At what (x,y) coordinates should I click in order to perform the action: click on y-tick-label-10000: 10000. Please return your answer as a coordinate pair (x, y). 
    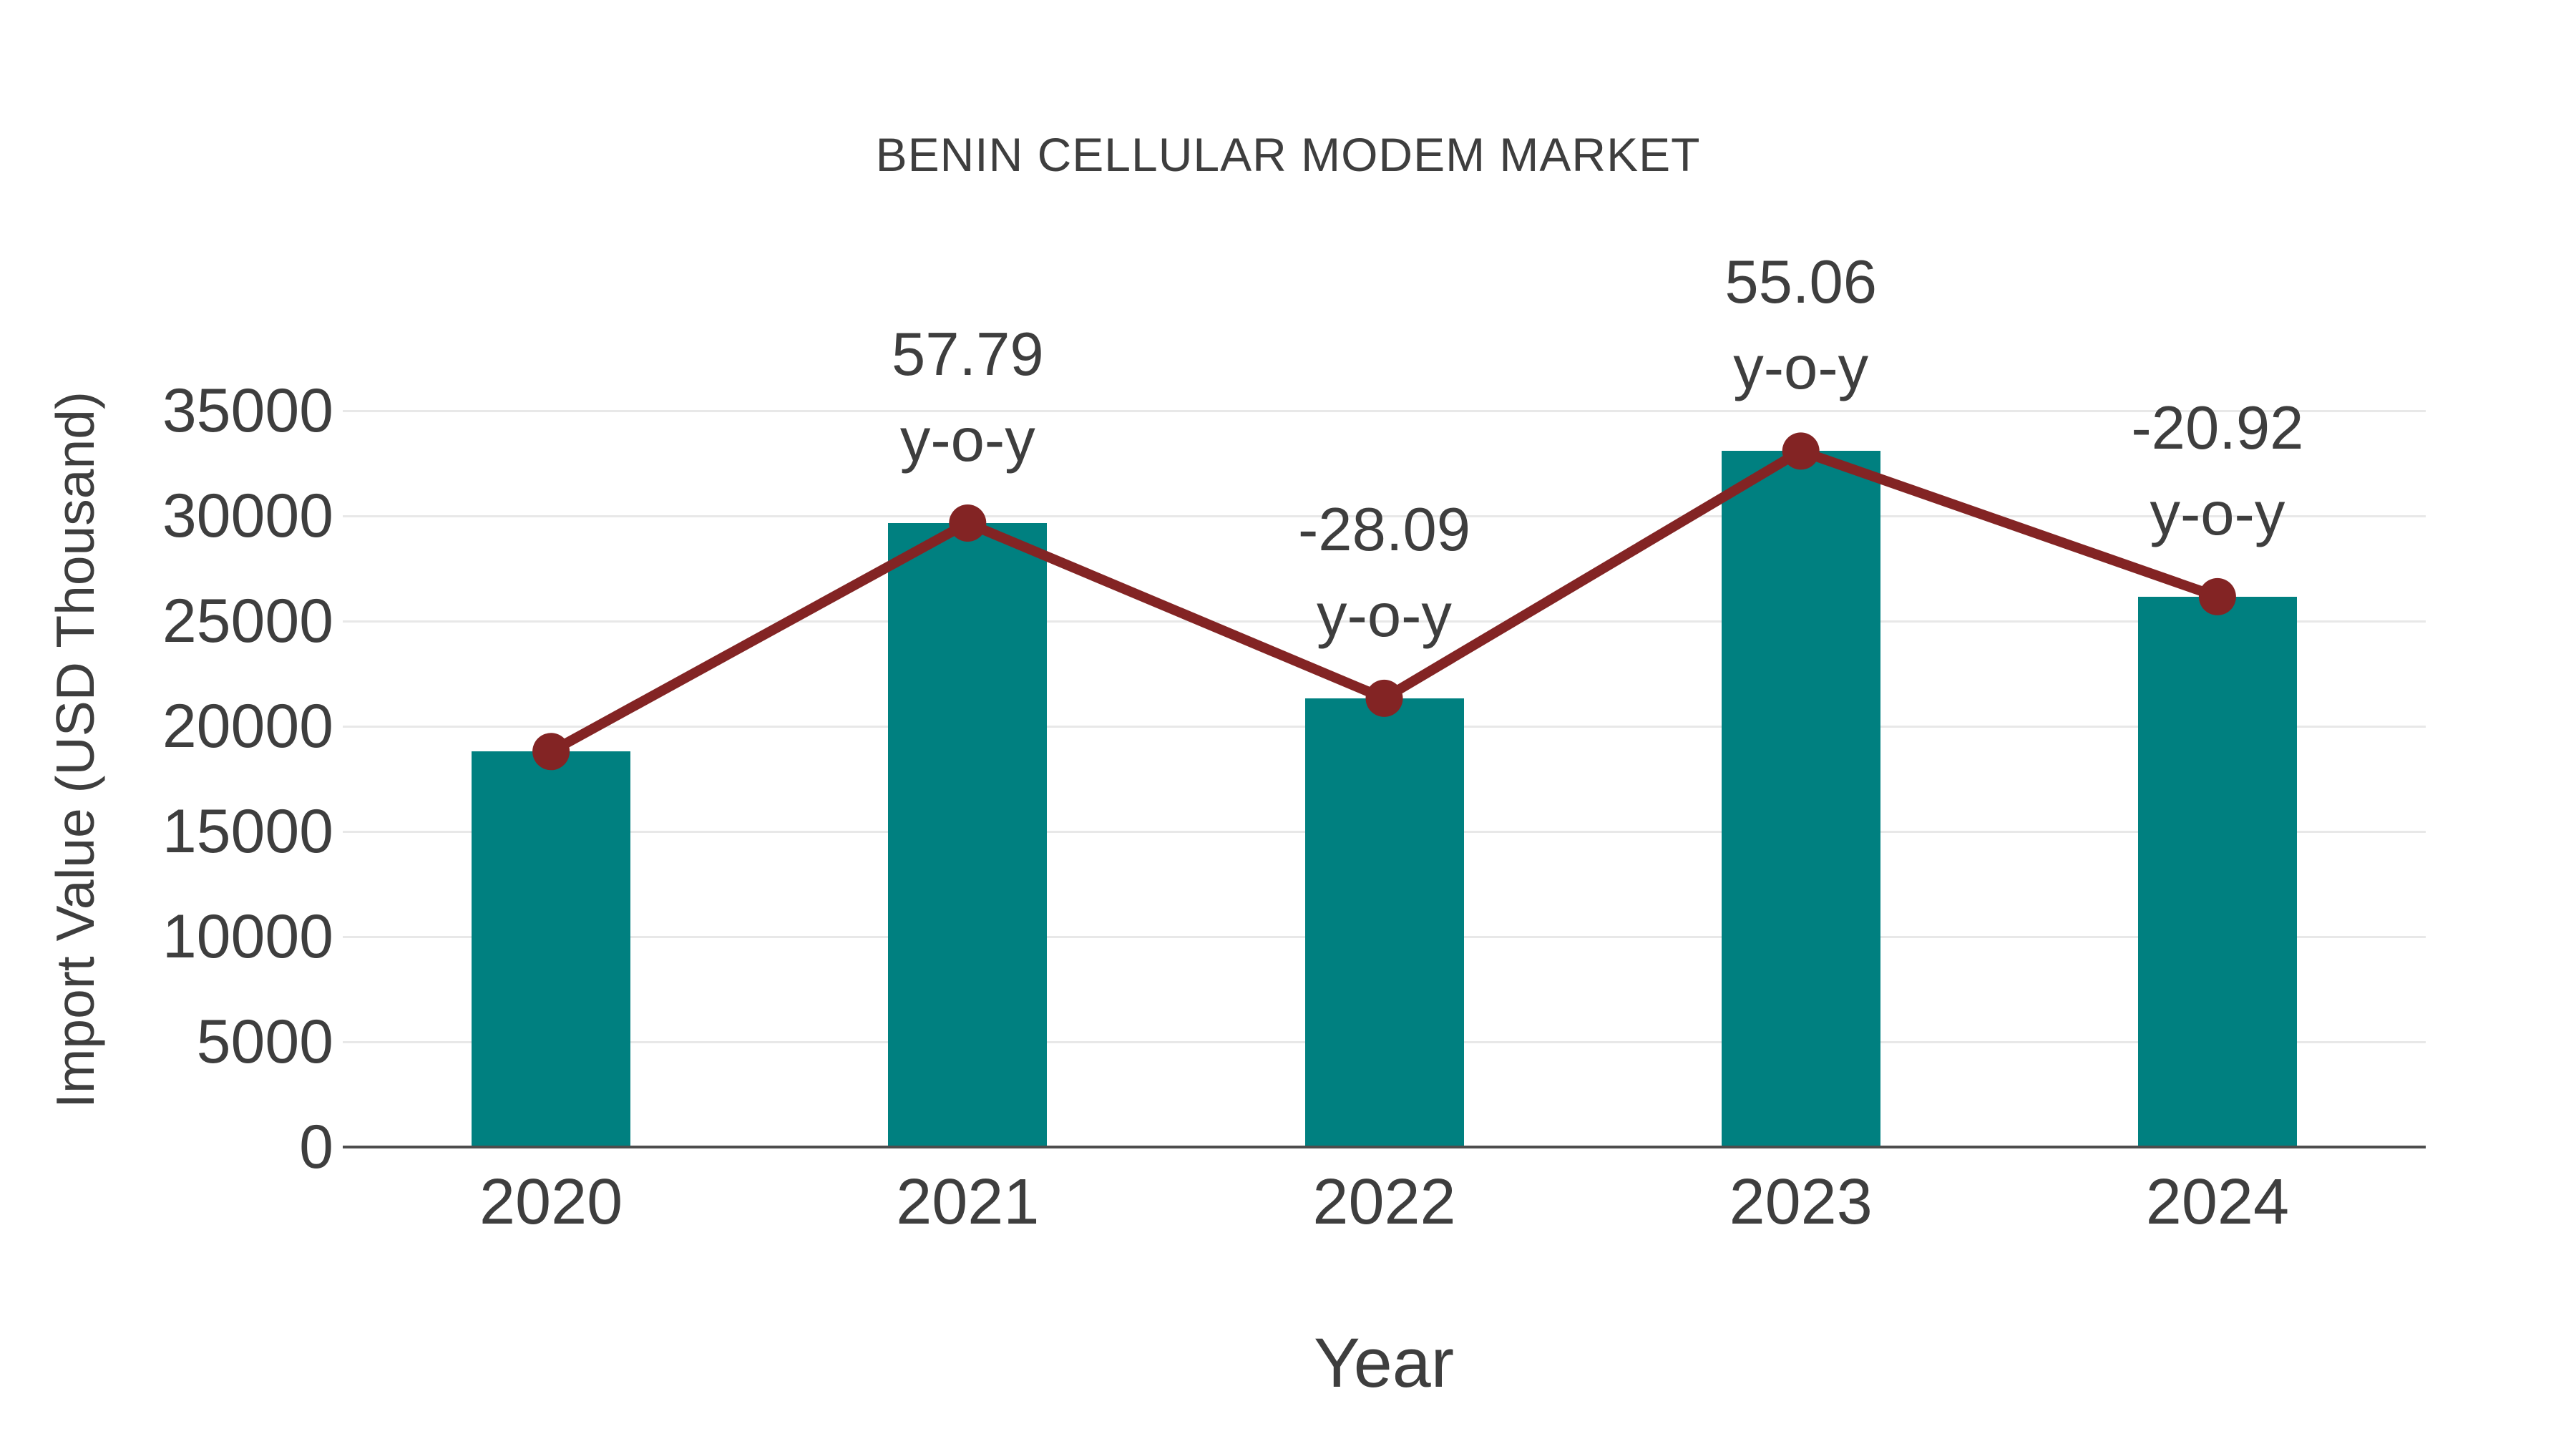
    Looking at the image, I should click on (247, 936).